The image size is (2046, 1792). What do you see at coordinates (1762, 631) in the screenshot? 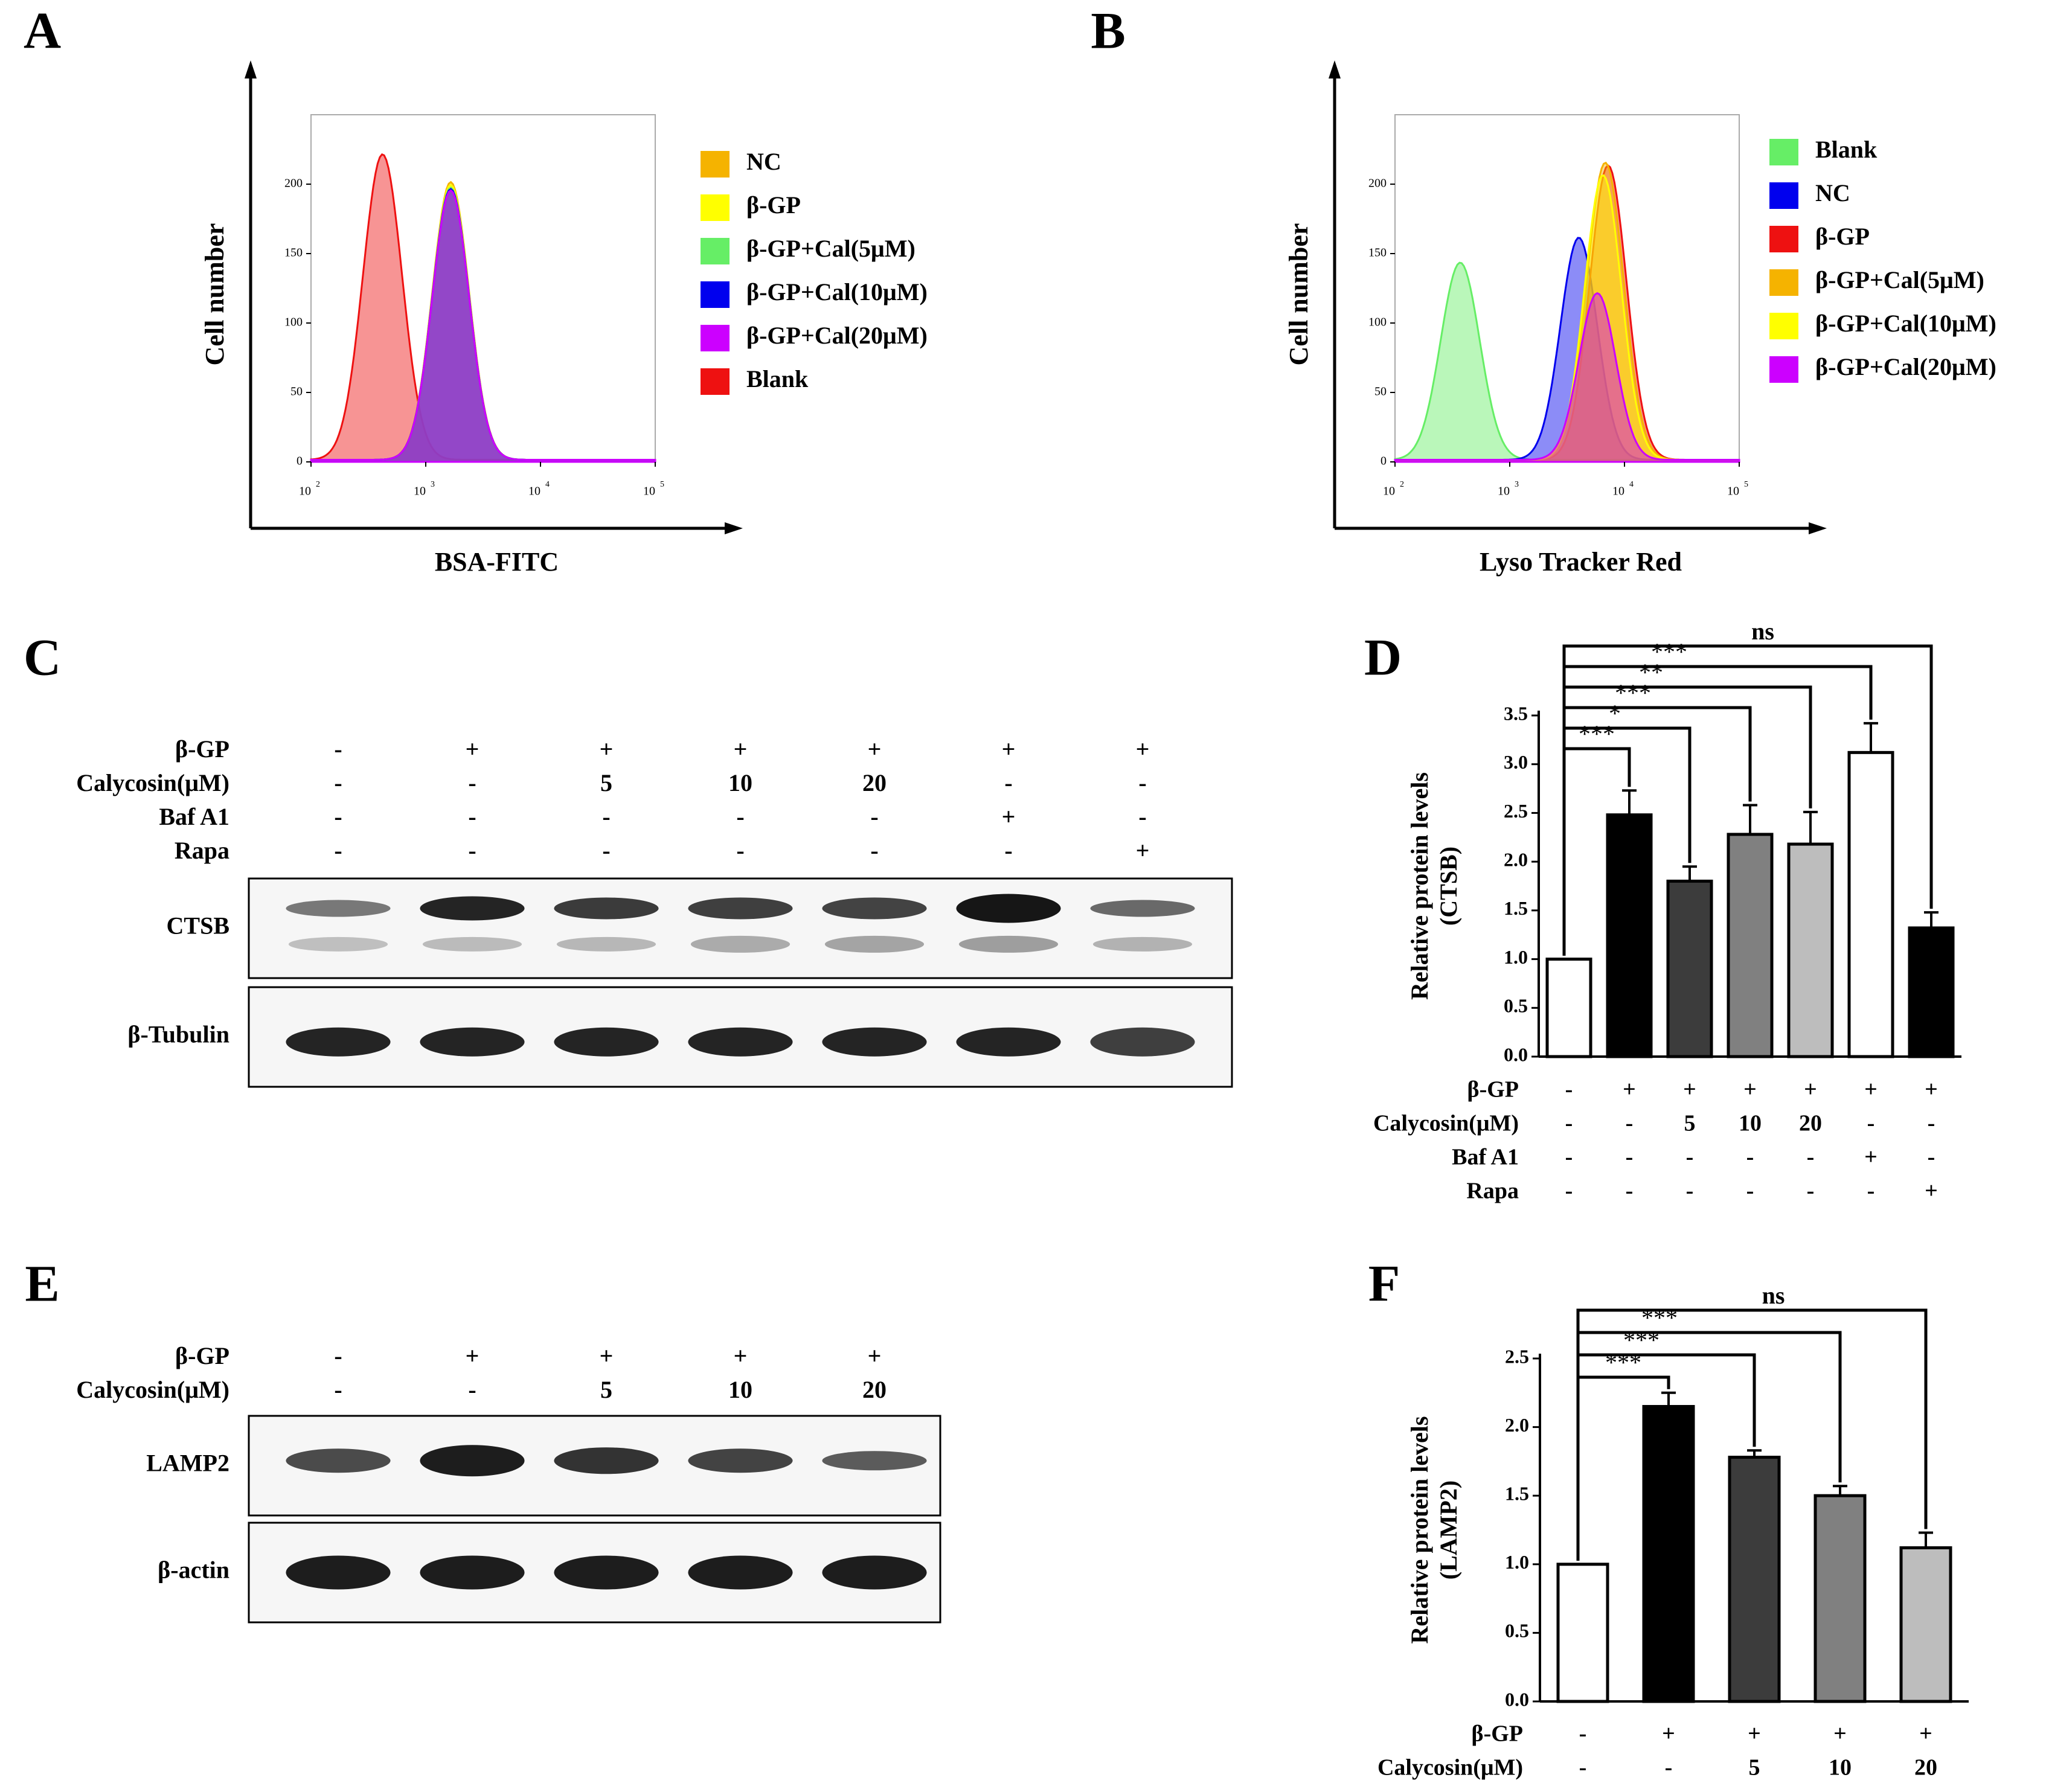
I see `panel-d-significance-label: ns` at bounding box center [1762, 631].